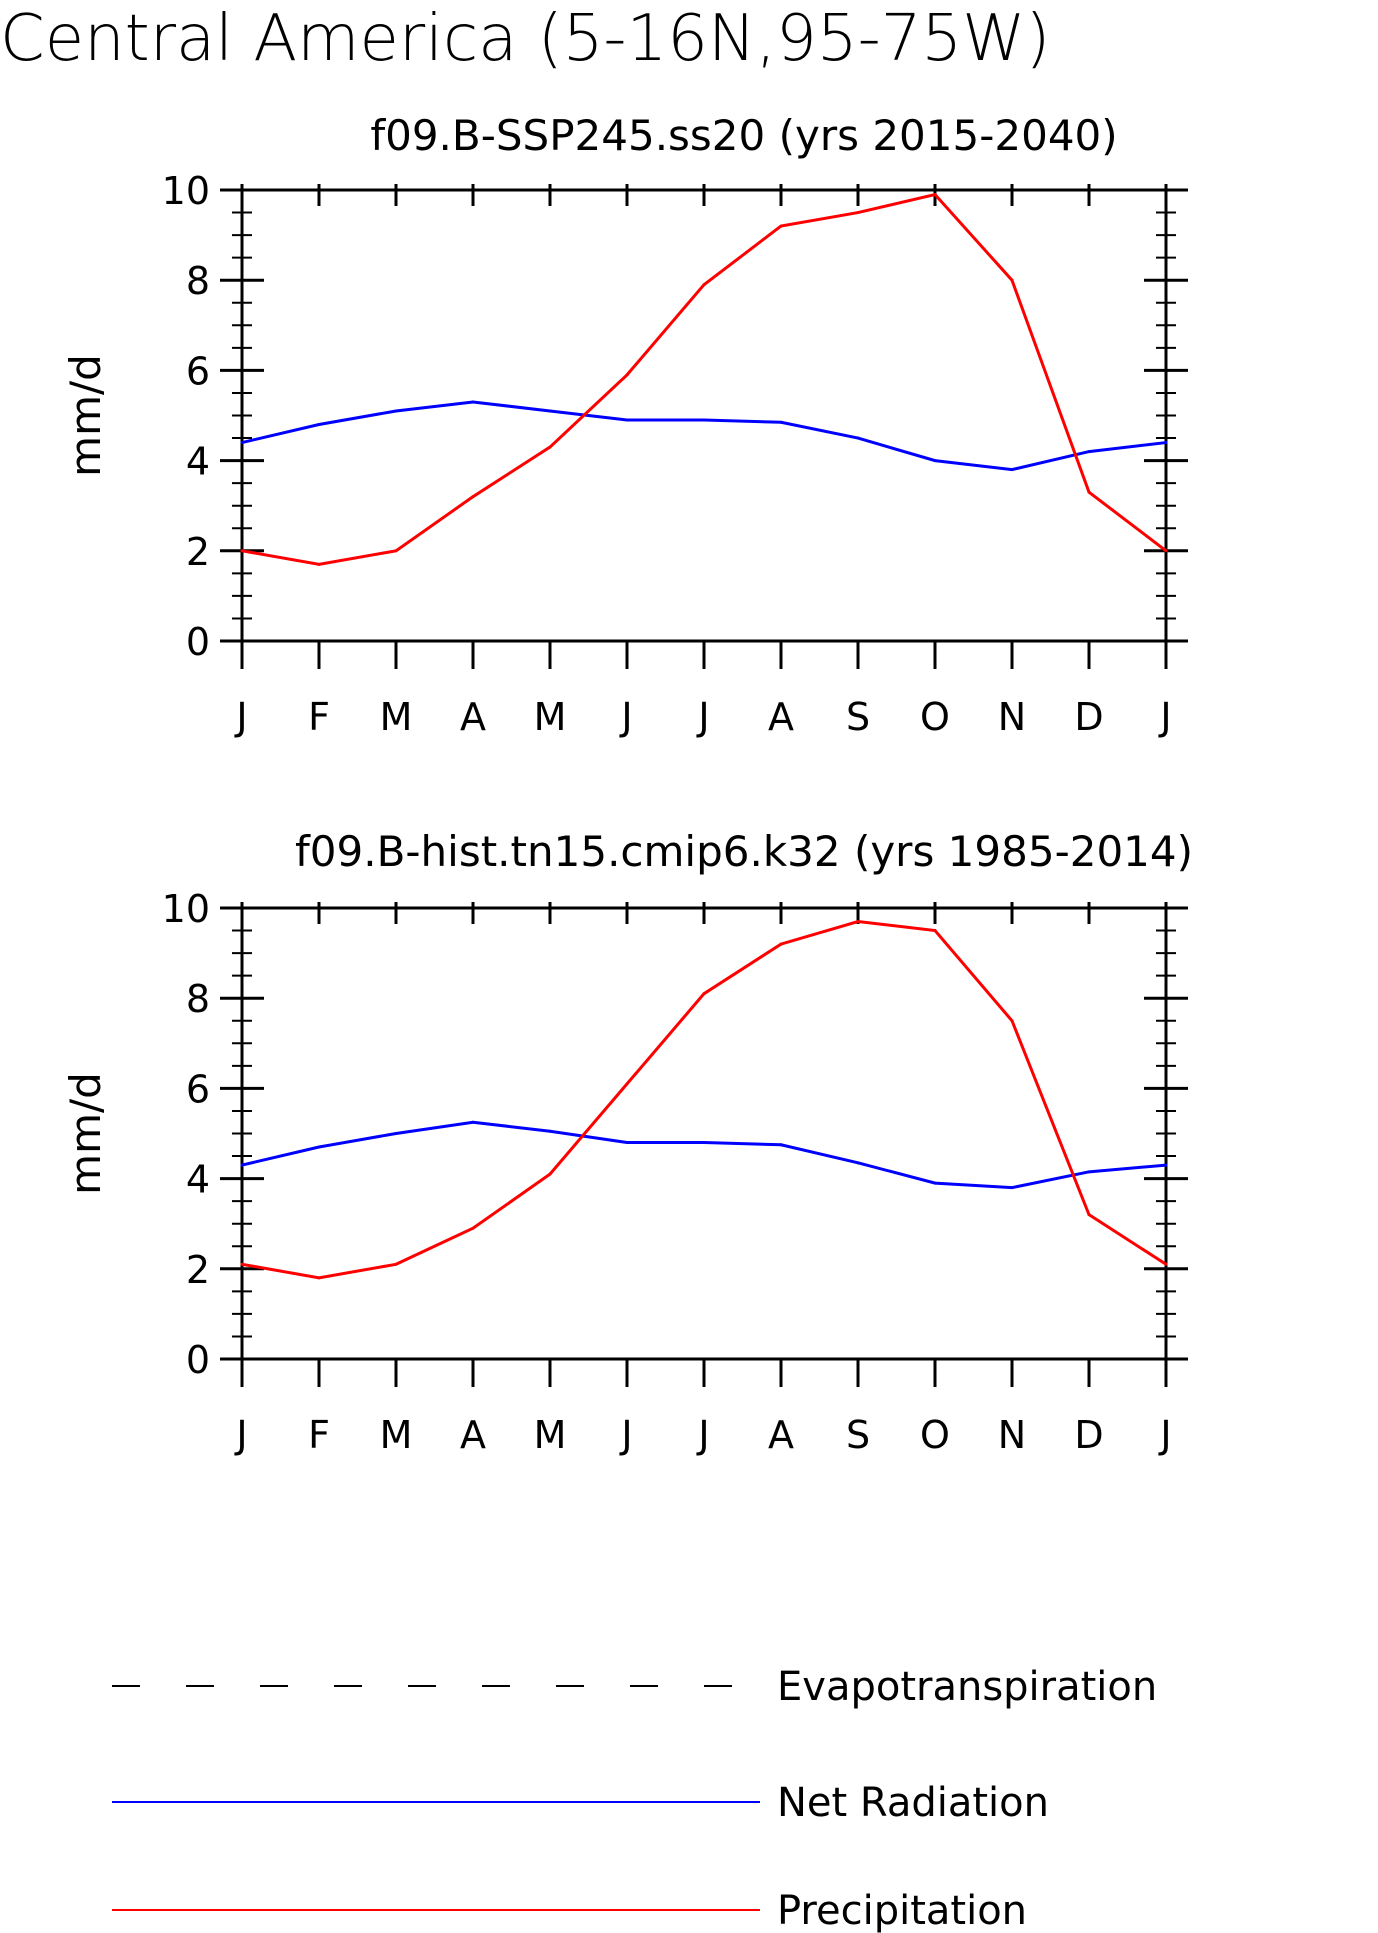 The image size is (1378, 1933). What do you see at coordinates (967, 1687) in the screenshot?
I see `legend-label: Evapotranspiration` at bounding box center [967, 1687].